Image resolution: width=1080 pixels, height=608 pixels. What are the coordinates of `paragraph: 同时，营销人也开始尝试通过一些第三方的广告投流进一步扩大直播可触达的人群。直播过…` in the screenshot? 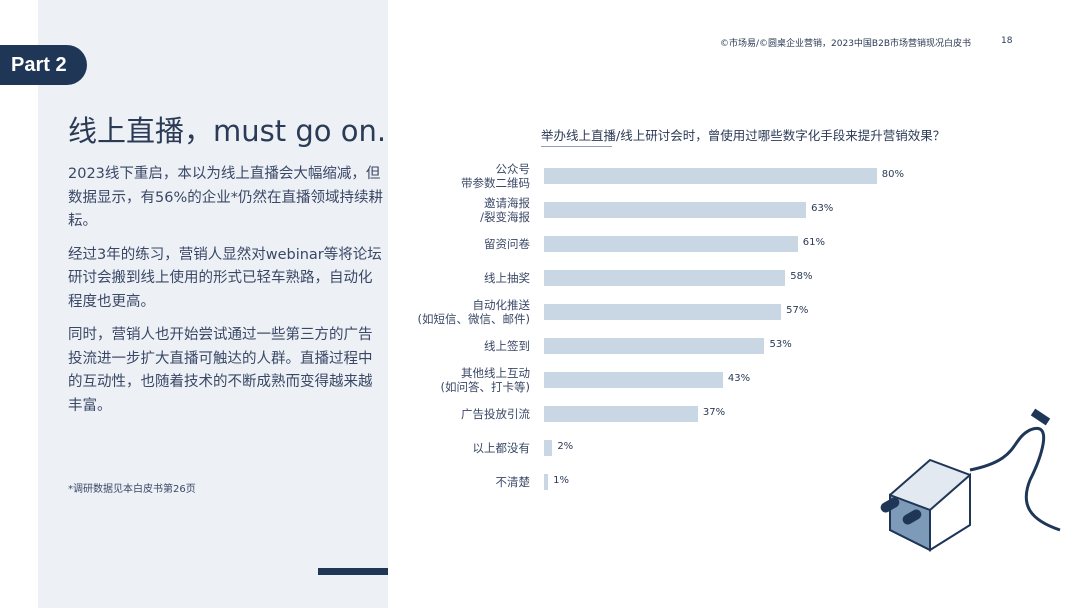 It's located at (220, 370).